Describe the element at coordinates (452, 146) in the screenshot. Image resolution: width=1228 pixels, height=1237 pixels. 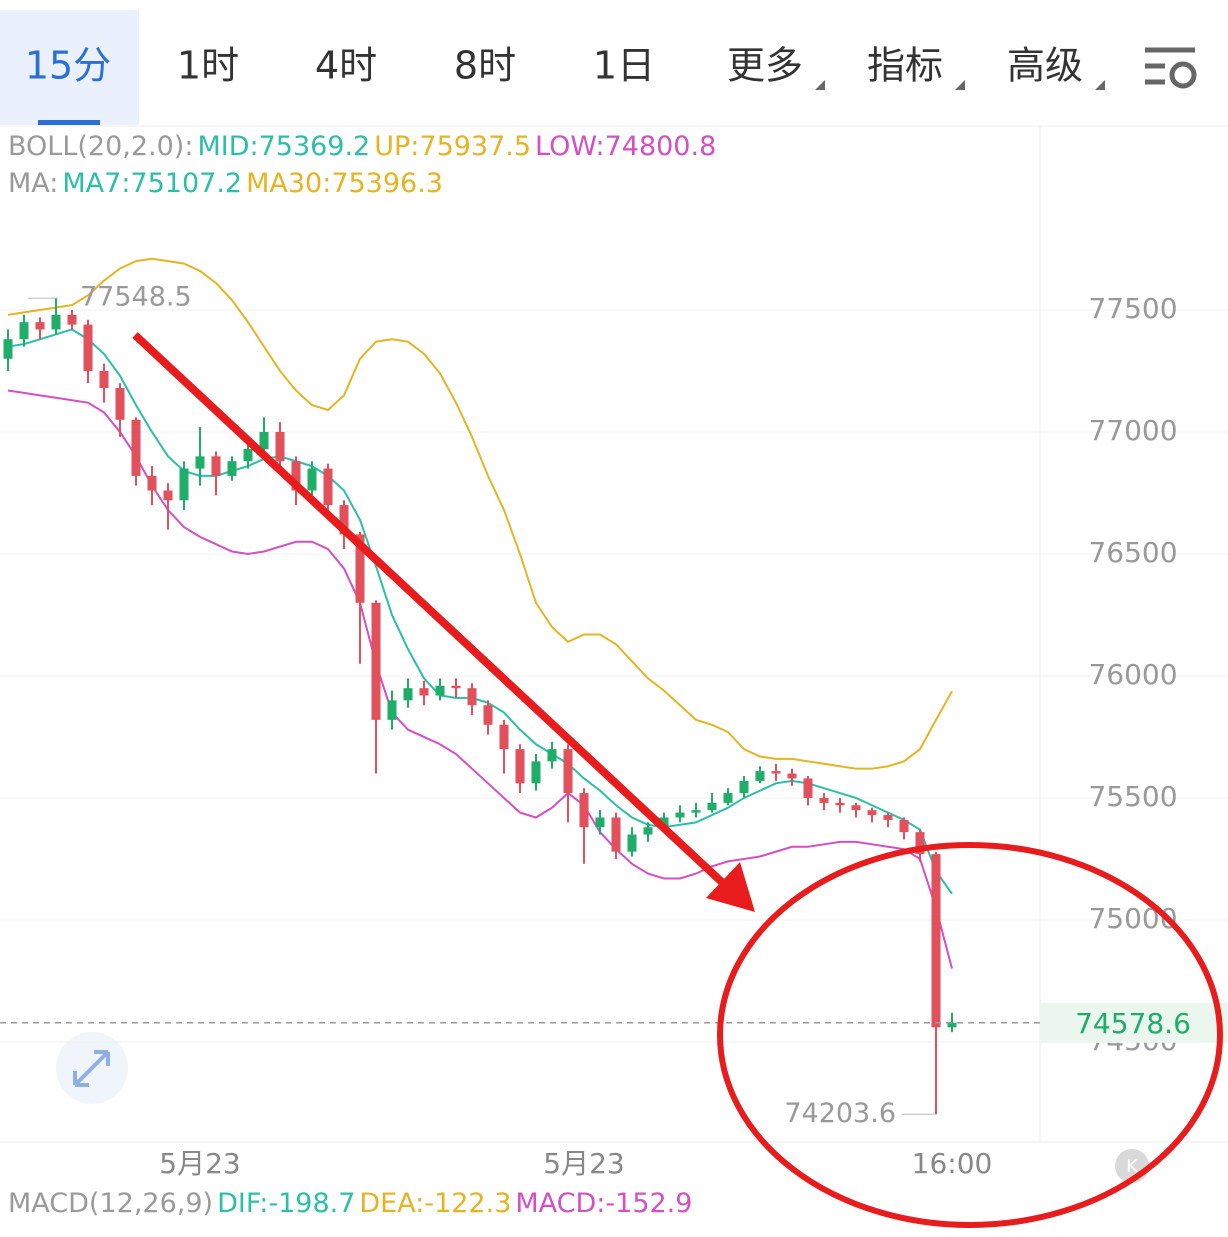
I see `indicator-label-item: UP:75937.5` at that location.